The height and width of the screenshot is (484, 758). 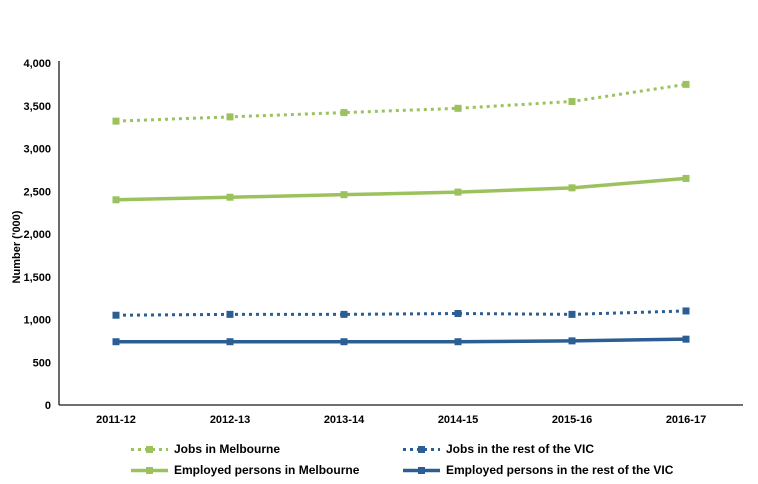 I want to click on y-tick-labels: 0 500 1,000 1,500 2,000 2,500 3,000 3,500 4,000, so click(x=37, y=235).